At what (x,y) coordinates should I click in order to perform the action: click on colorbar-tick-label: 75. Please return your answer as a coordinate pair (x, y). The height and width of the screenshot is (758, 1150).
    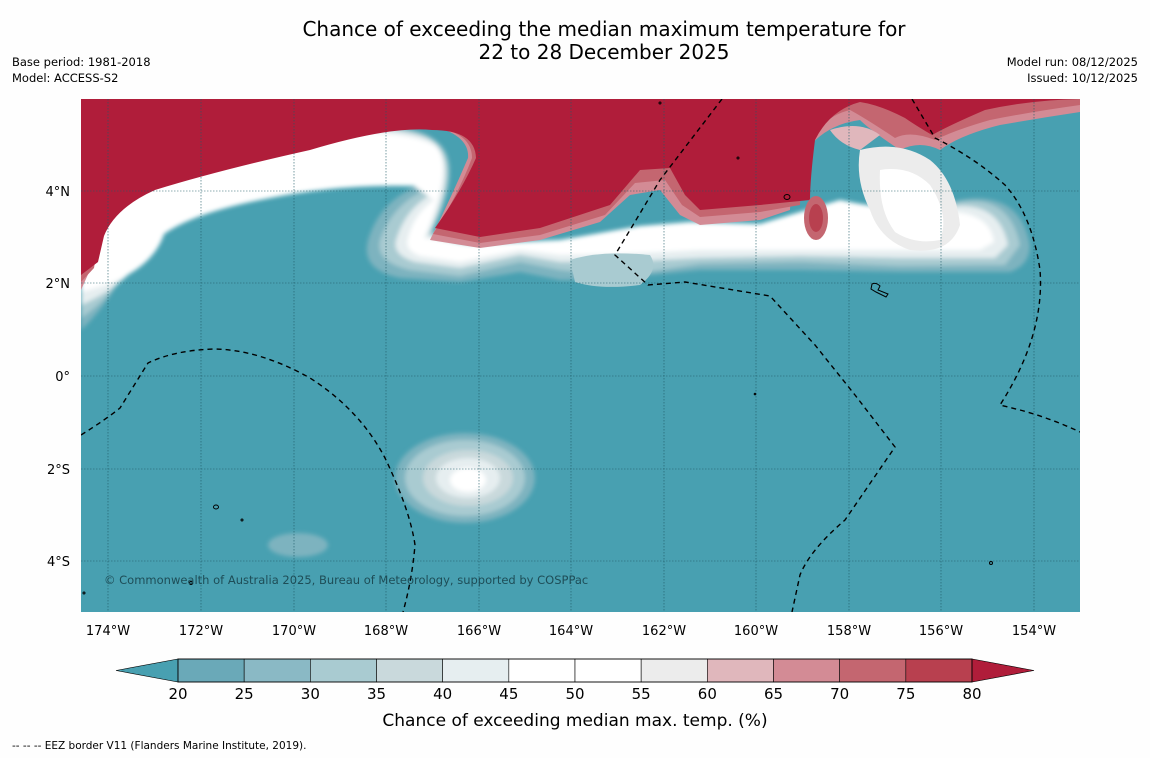
    Looking at the image, I should click on (905, 694).